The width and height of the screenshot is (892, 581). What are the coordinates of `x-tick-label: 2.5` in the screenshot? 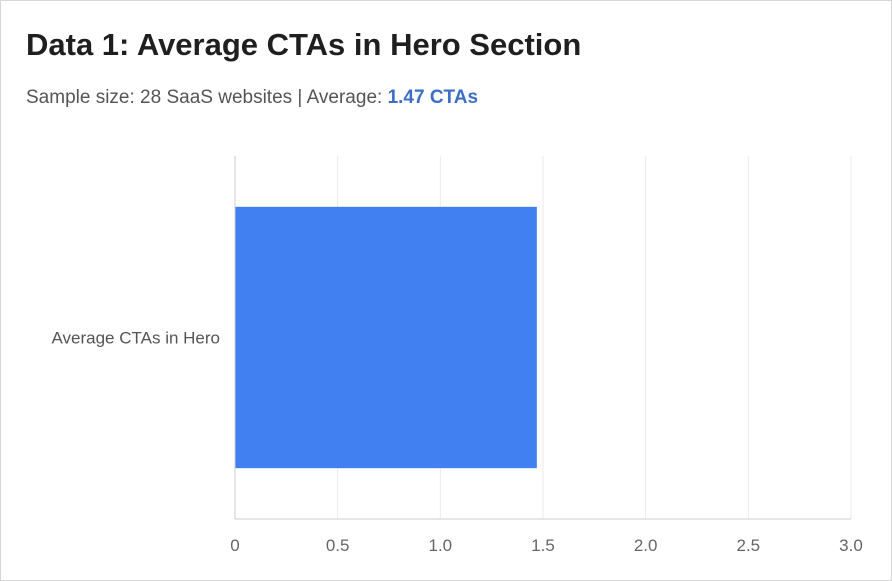 It's located at (749, 545).